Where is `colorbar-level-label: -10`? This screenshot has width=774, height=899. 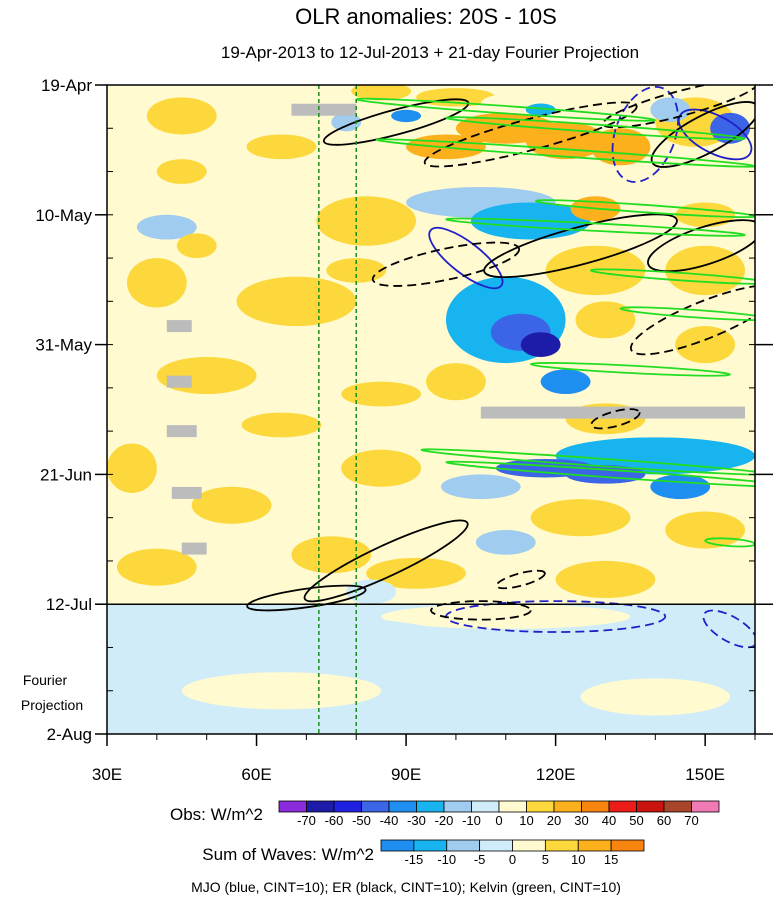 colorbar-level-label: -10 is located at coordinates (471, 820).